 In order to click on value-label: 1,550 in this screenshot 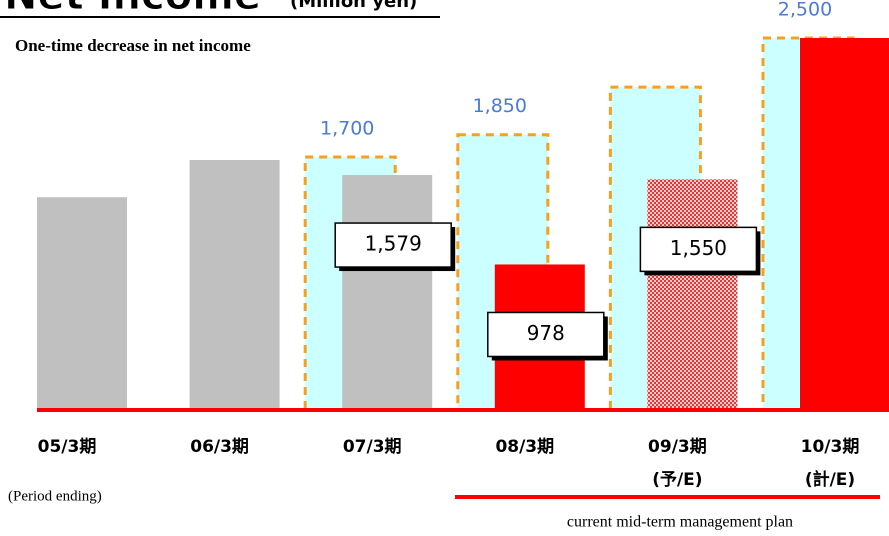, I will do `click(698, 248)`.